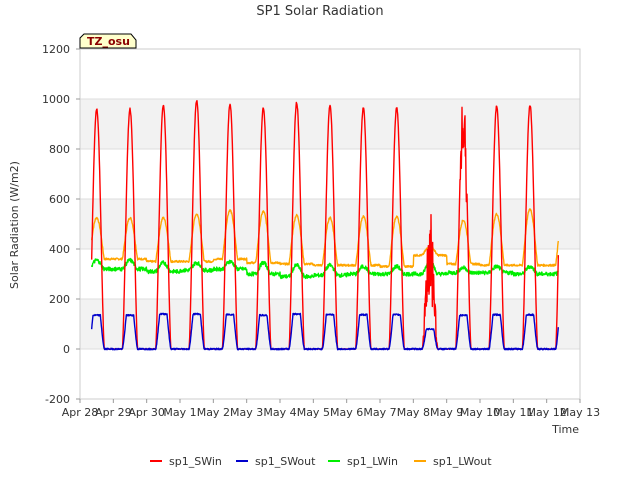 Image resolution: width=640 pixels, height=480 pixels. I want to click on y-tick-label: 1000, so click(56, 99).